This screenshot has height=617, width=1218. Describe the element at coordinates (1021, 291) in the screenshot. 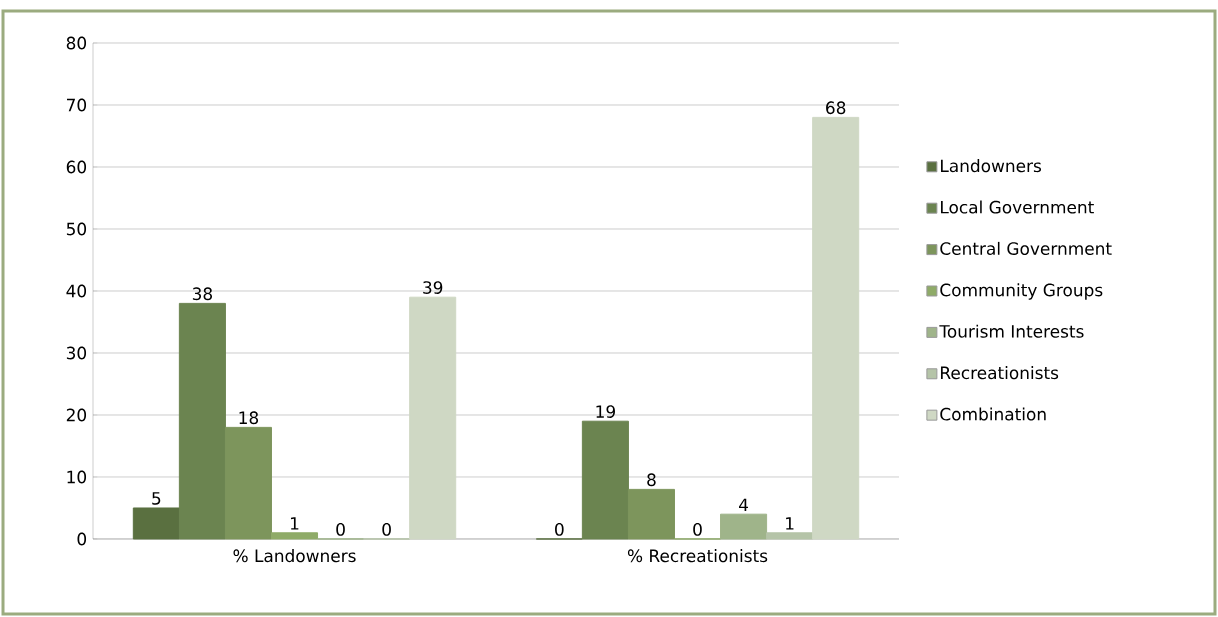

I see `legend-label: Community Groups` at that location.